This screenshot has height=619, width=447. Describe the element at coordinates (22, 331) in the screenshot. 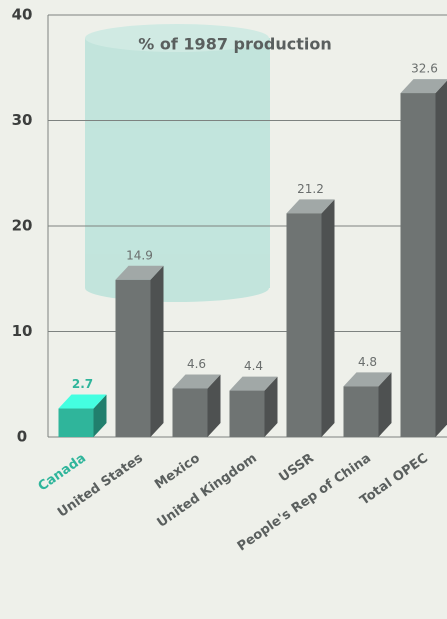

I see `y-tick-label: 10` at that location.